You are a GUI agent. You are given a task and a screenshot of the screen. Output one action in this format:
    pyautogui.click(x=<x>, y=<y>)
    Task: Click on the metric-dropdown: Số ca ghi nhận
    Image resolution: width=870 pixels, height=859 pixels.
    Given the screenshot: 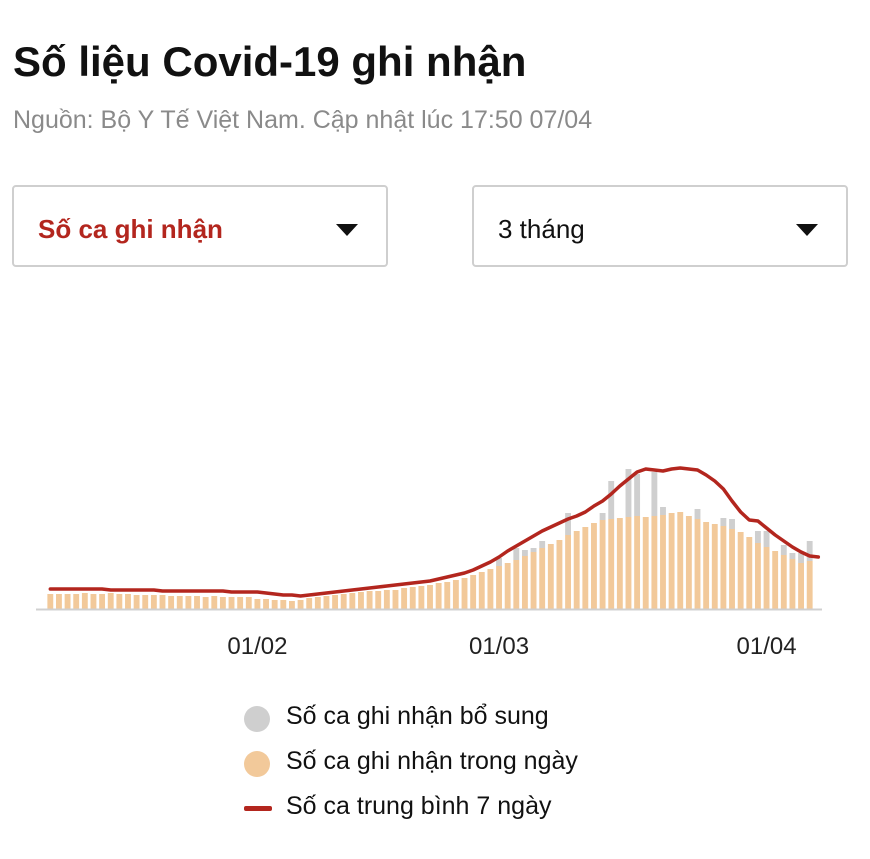 What is the action you would take?
    pyautogui.click(x=200, y=226)
    